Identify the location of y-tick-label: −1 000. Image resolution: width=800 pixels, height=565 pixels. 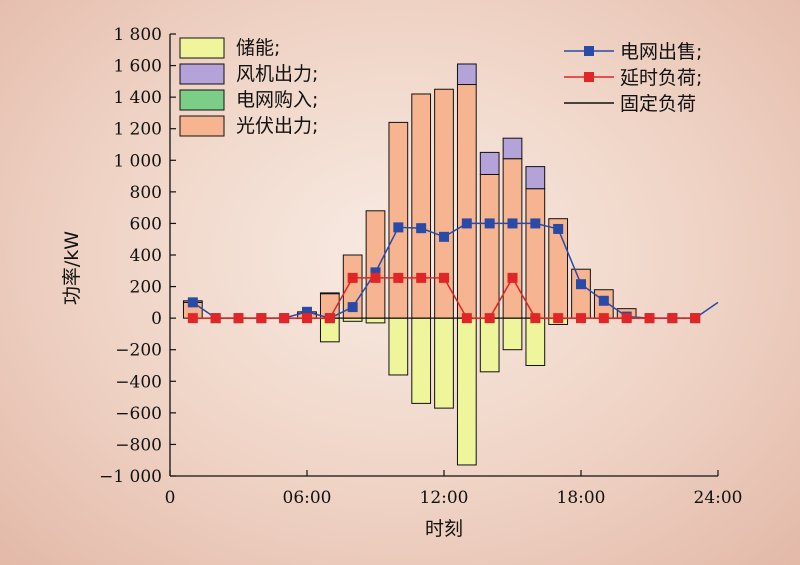
(130, 477).